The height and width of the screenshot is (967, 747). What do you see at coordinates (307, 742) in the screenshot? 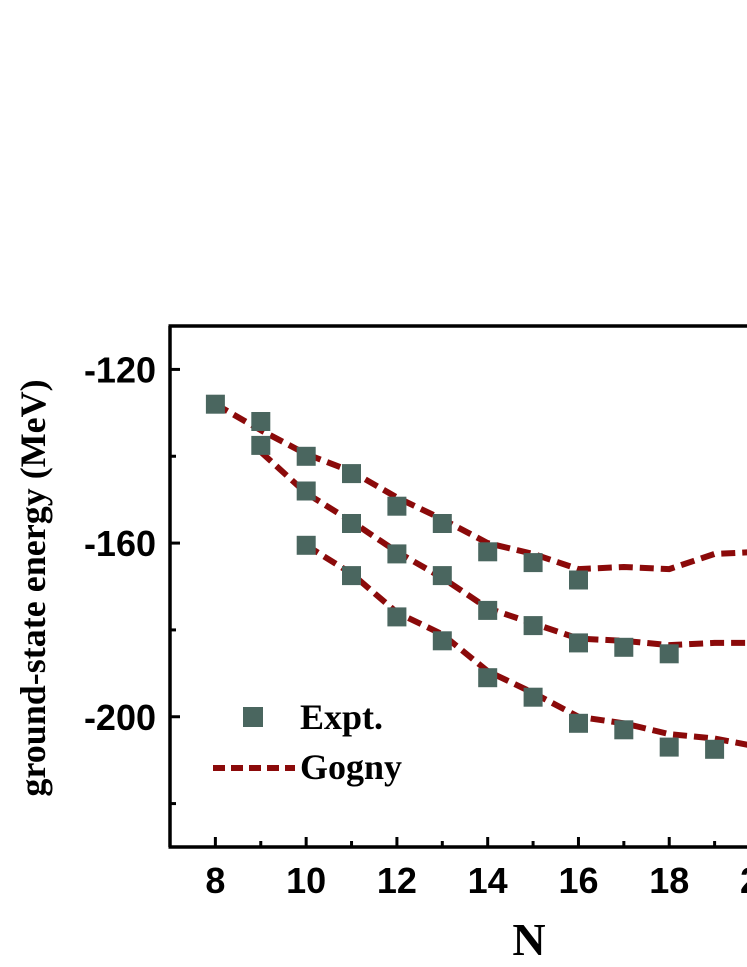
I see `legend: Expt. Gogny` at bounding box center [307, 742].